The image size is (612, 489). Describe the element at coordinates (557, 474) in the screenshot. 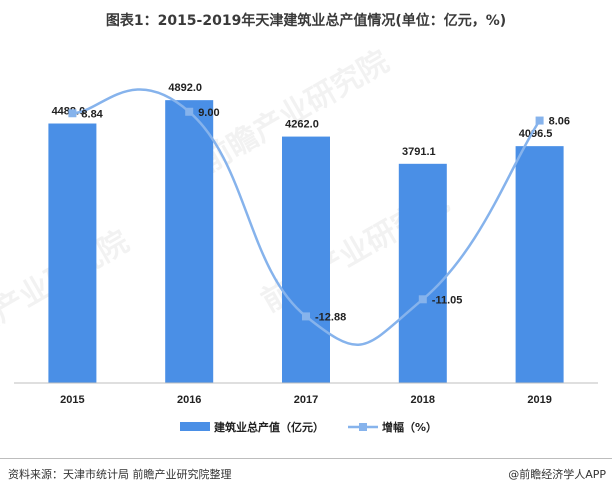

I see `brand-credit: @前瞻经济学人APP` at that location.